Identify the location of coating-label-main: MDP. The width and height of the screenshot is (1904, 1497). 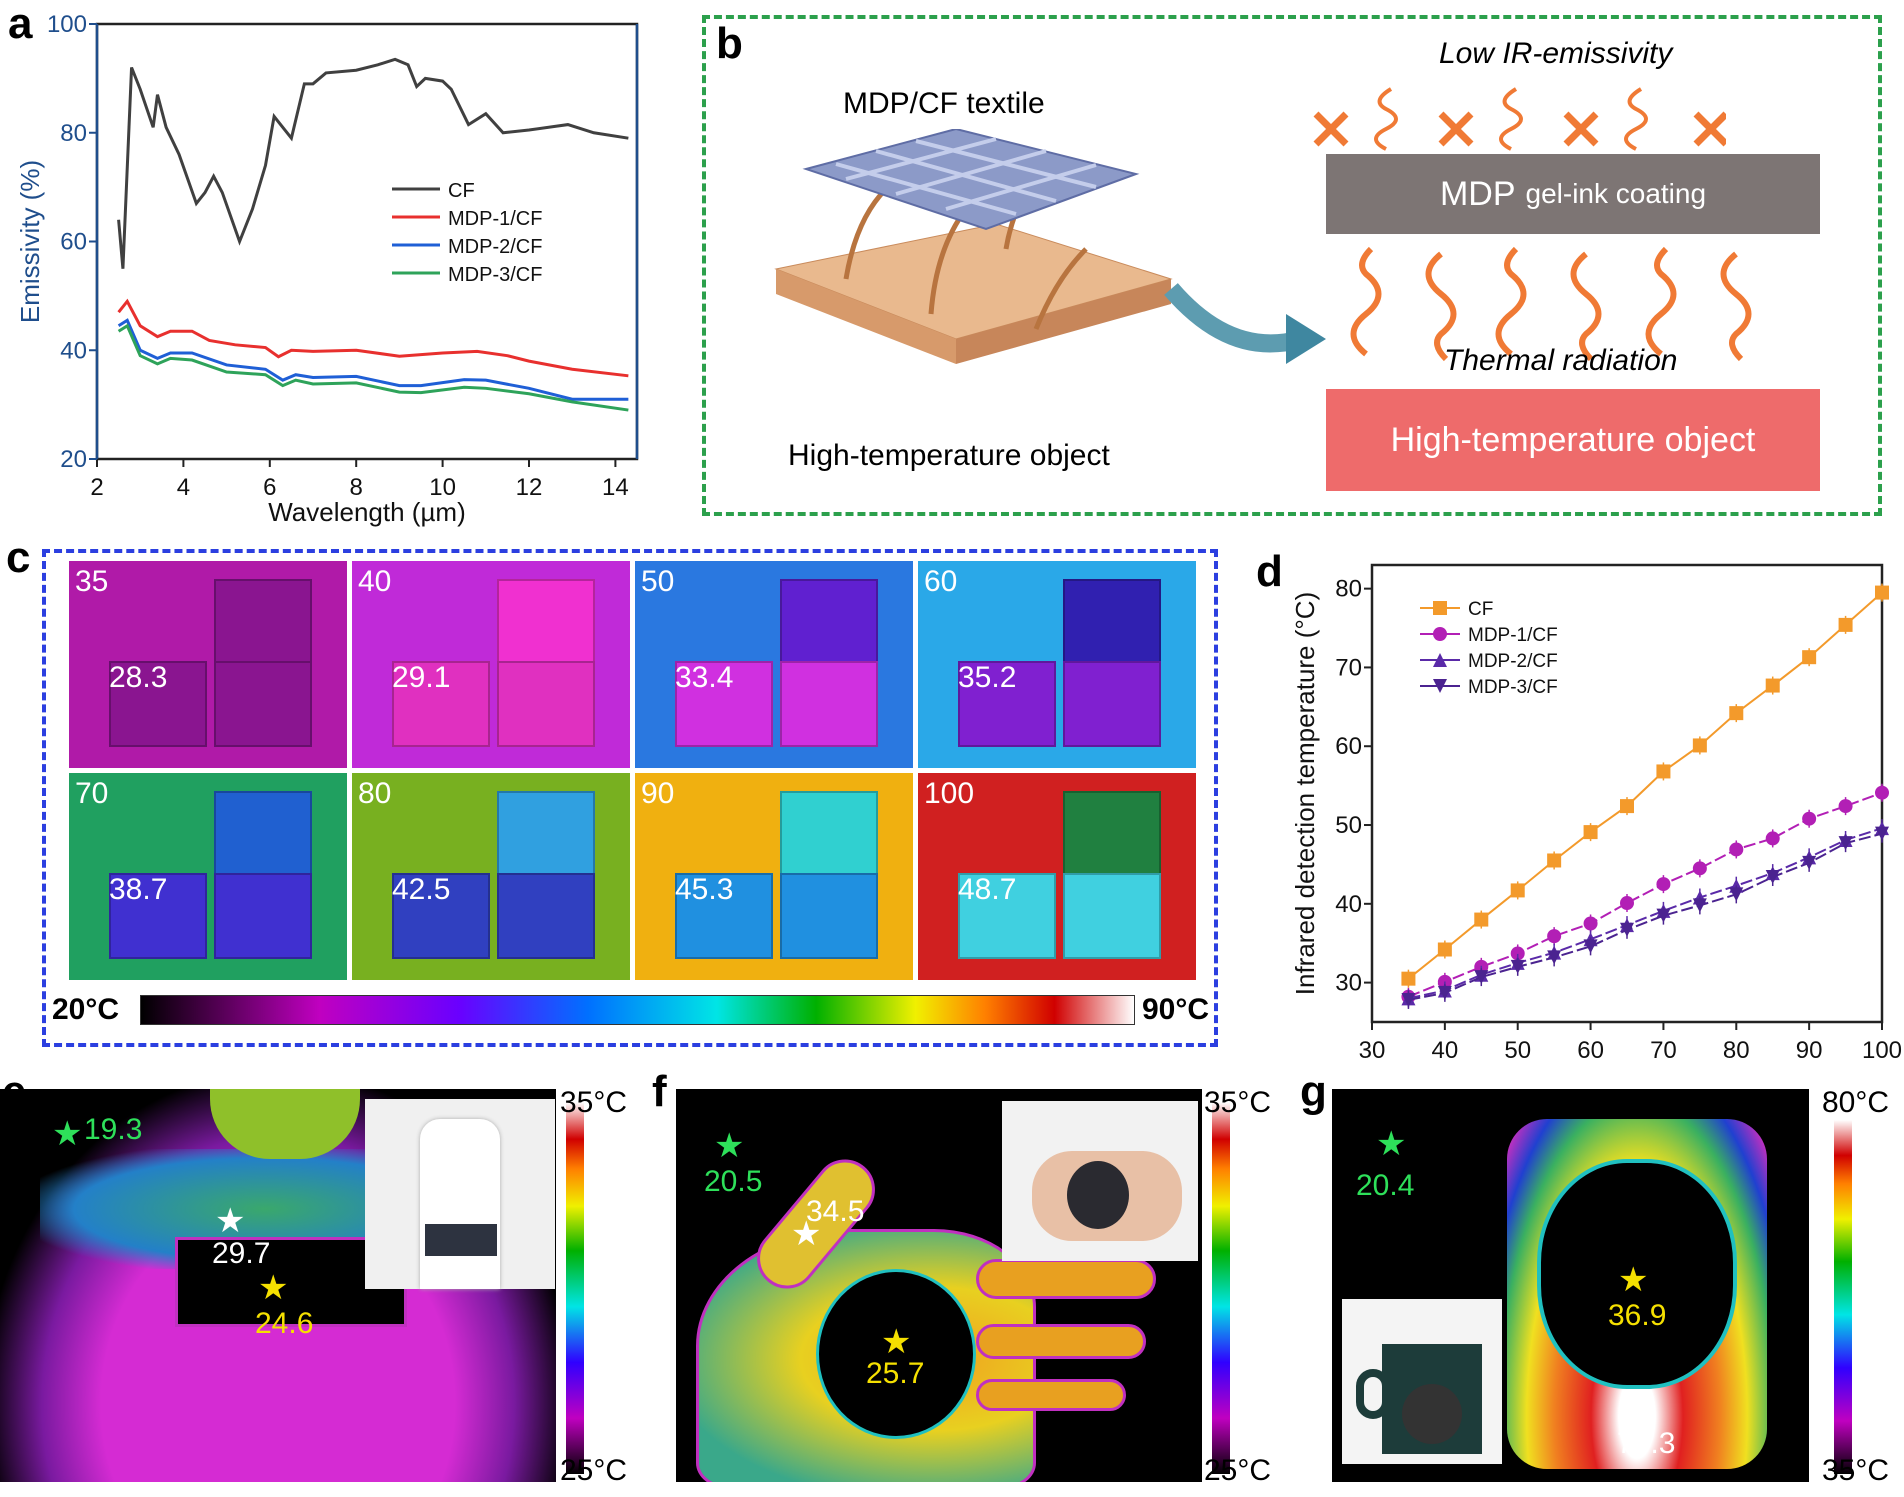
(1477, 193).